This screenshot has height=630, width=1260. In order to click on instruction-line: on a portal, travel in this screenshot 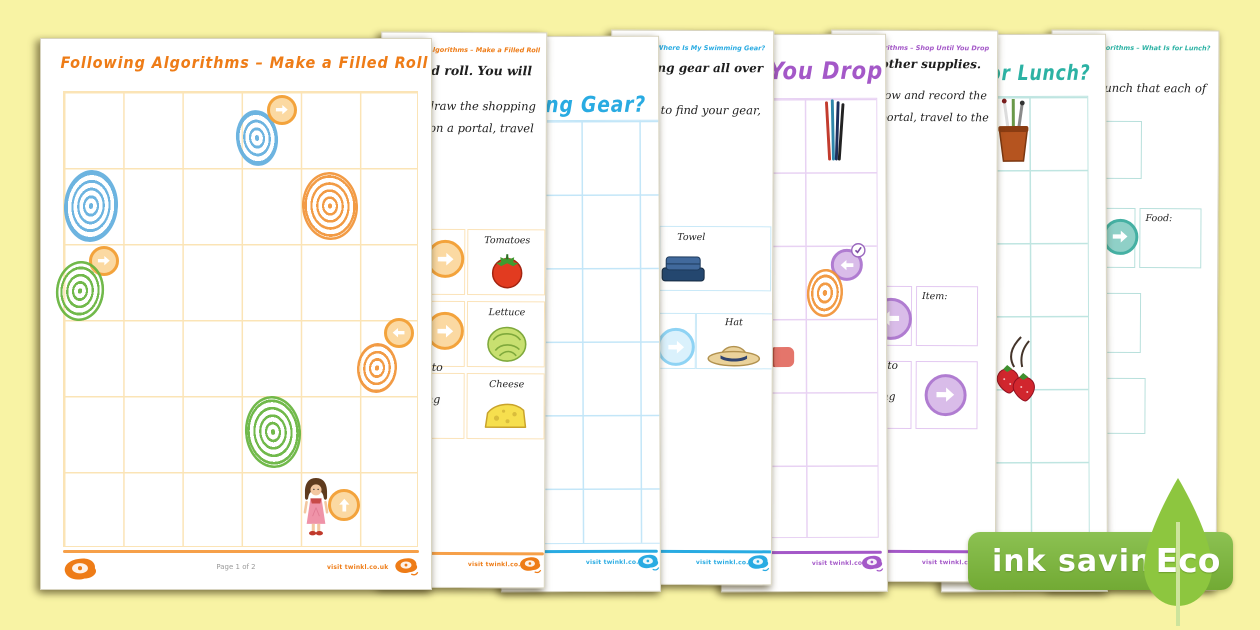, I will do `click(481, 128)`.